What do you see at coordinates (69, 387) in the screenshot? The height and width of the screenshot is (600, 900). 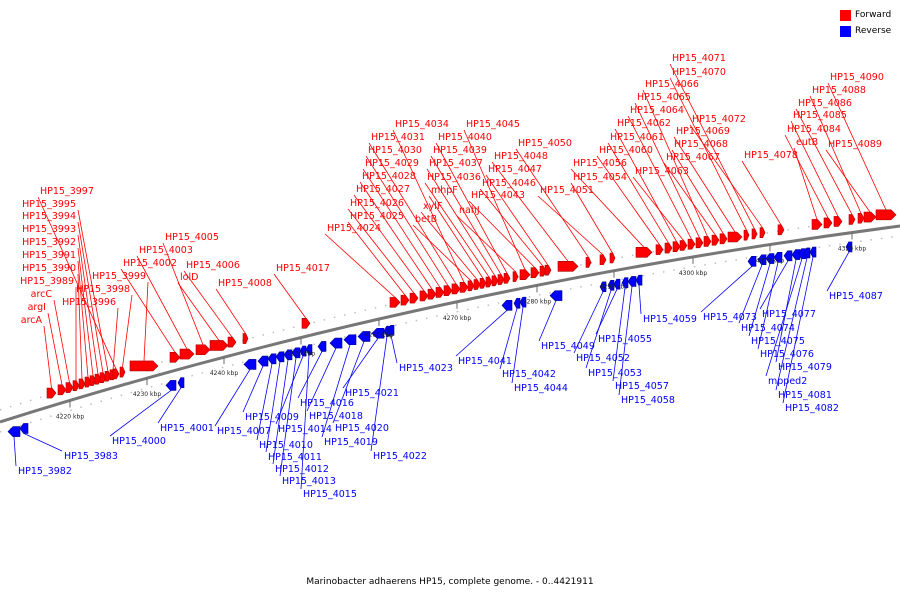 I see `gene-arrow-arcc` at bounding box center [69, 387].